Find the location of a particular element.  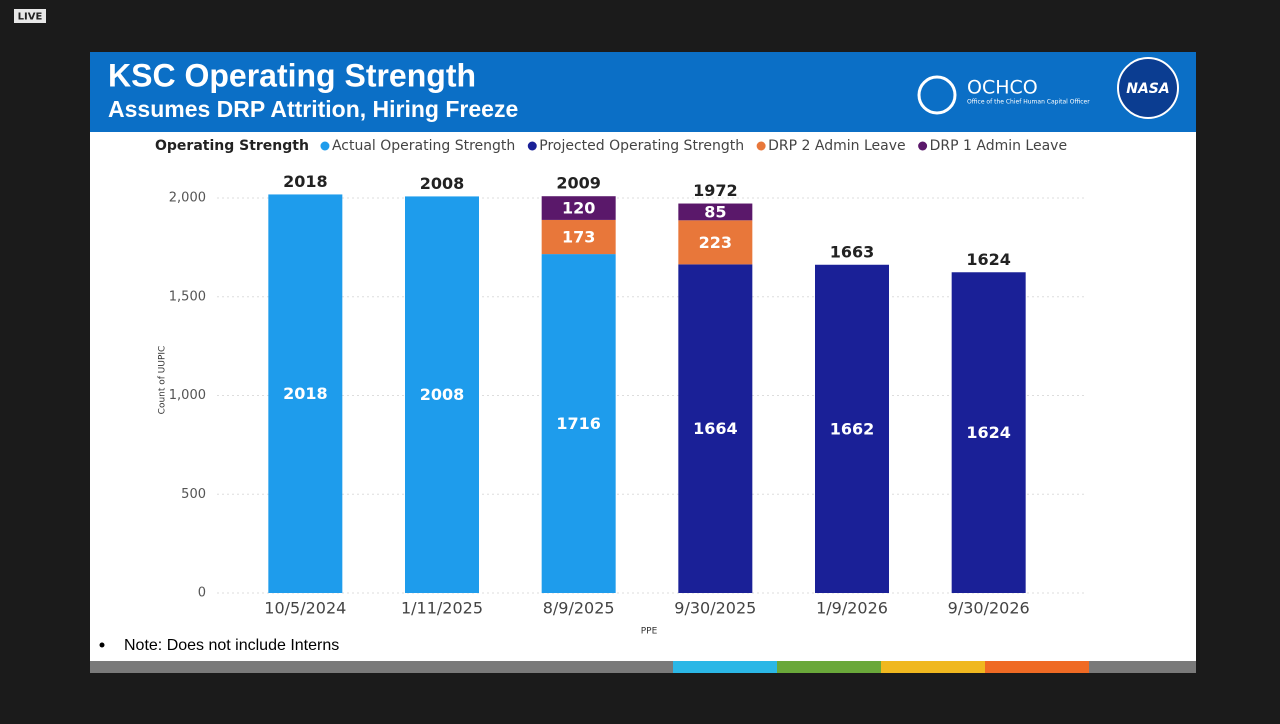

value-label: 173 is located at coordinates (578, 237).